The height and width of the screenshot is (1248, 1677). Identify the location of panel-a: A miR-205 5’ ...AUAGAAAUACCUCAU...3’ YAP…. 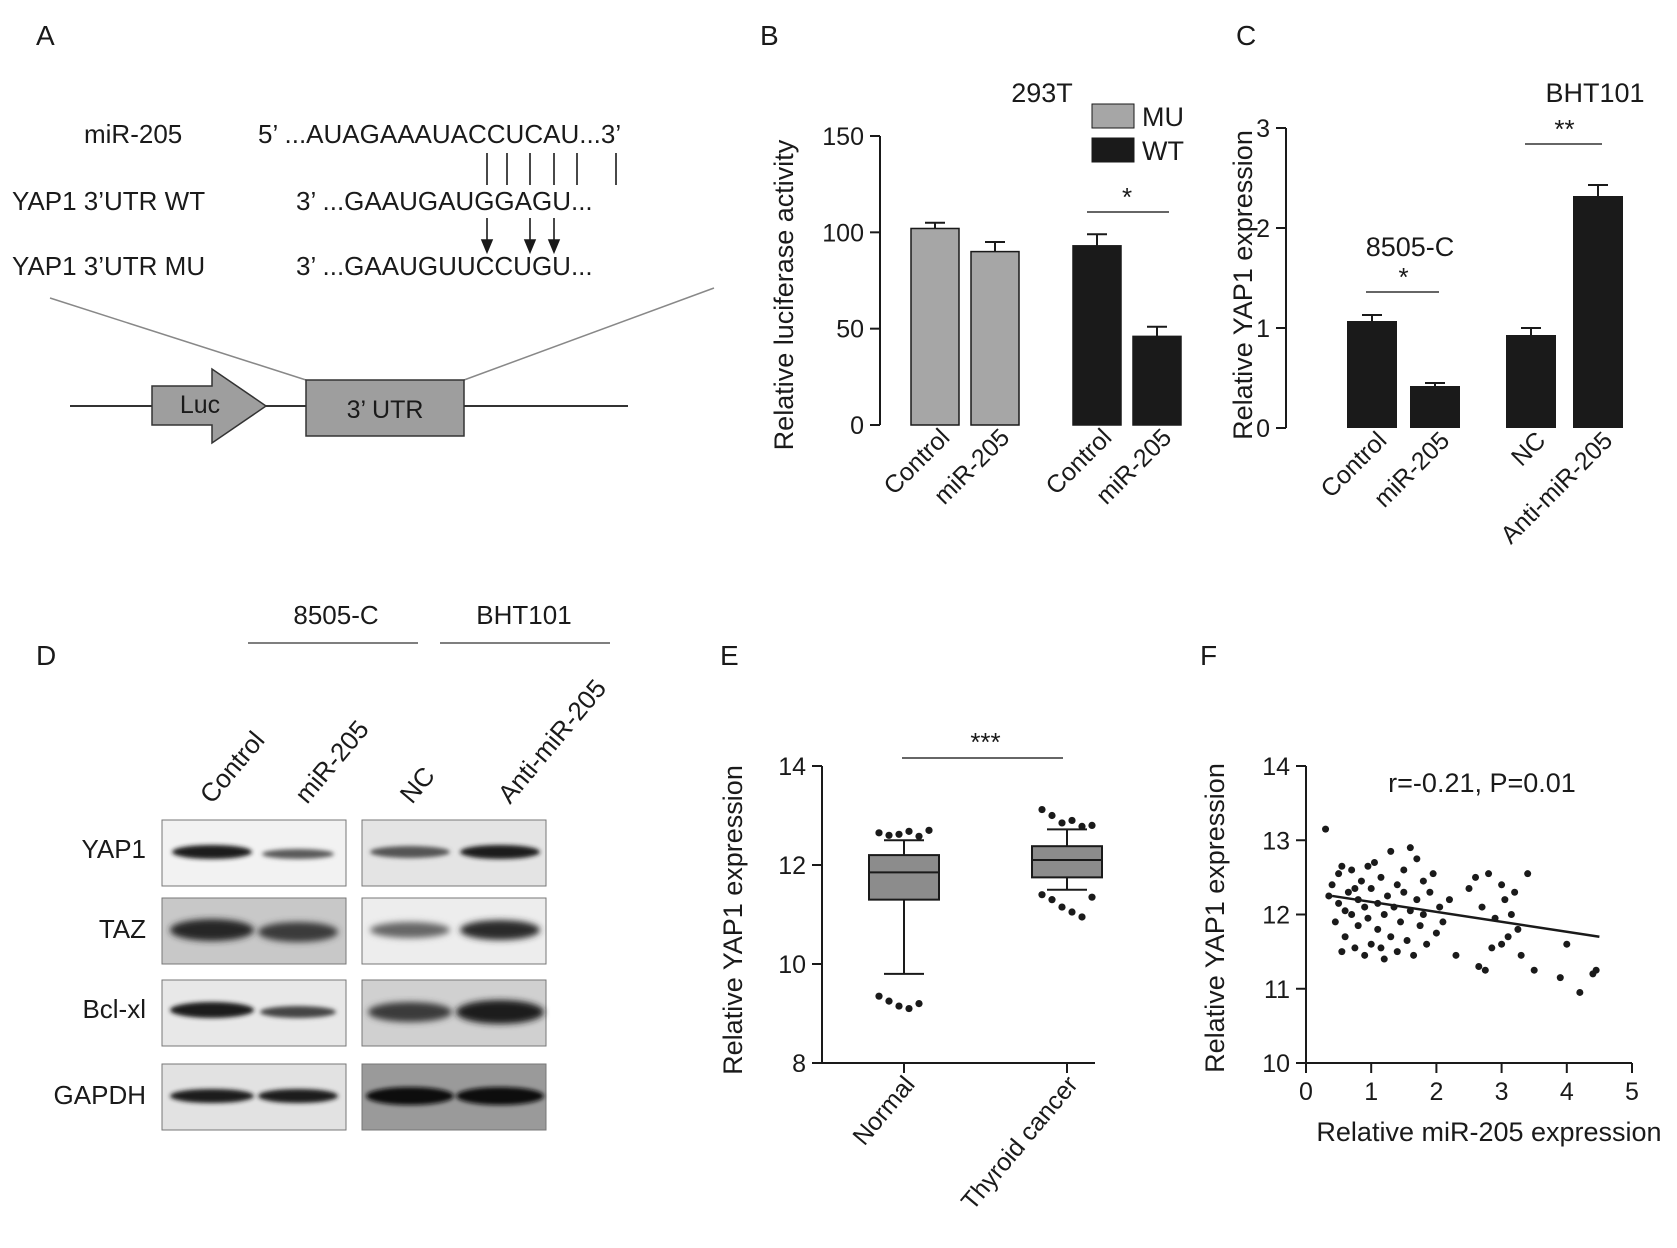
(363, 232).